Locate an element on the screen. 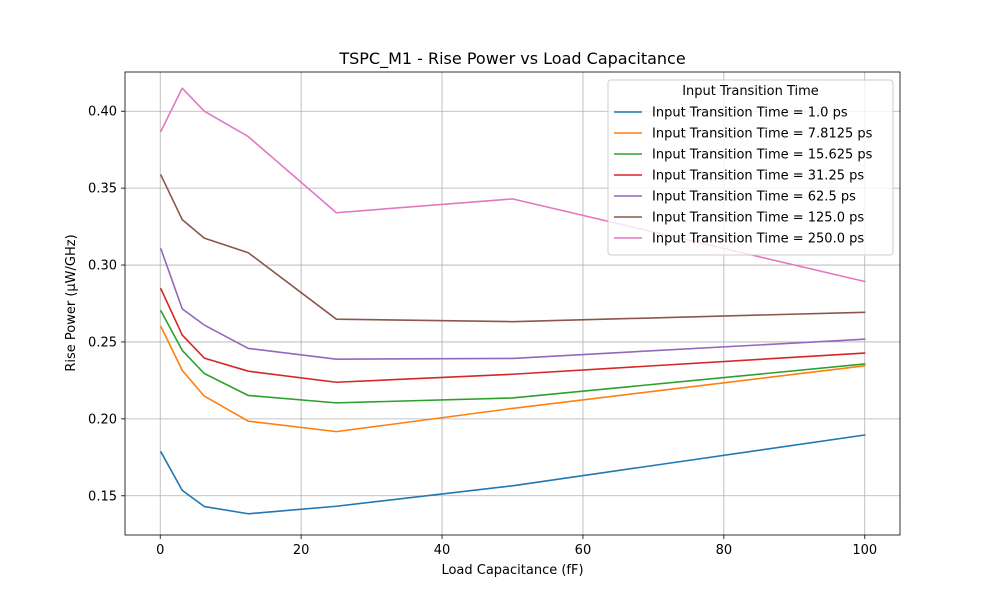 The height and width of the screenshot is (600, 1000). y-axis-label: Rise Power (µW/GHz) is located at coordinates (71, 302).